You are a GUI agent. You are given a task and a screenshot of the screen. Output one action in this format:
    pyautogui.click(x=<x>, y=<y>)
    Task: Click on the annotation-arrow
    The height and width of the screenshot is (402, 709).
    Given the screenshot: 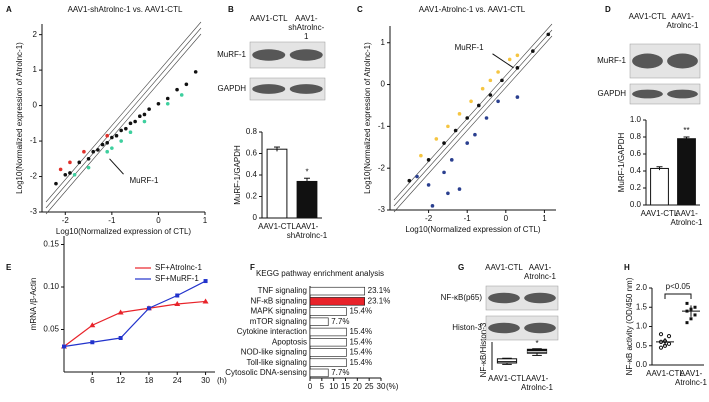 What is the action you would take?
    pyautogui.click(x=503, y=61)
    